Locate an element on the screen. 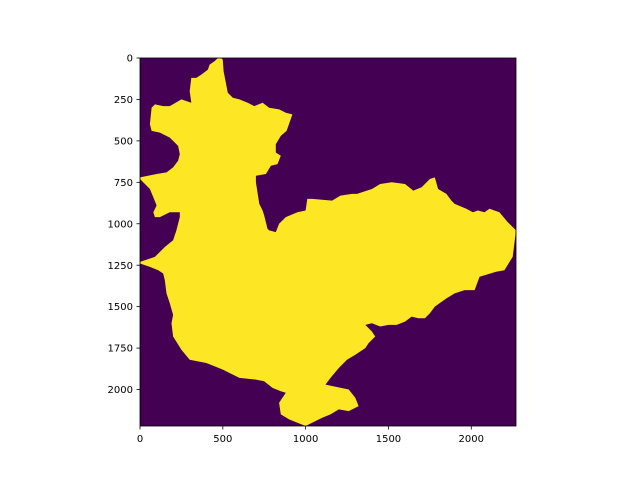 The height and width of the screenshot is (480, 640). y-axis: 0 250 500 750 1000 1250 1500 1750 2000 is located at coordinates (124, 225).